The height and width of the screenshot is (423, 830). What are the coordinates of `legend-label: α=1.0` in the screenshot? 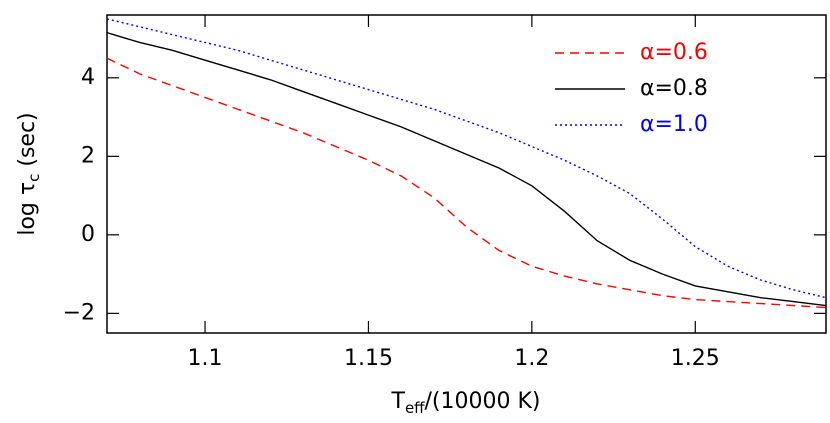 It's located at (674, 124).